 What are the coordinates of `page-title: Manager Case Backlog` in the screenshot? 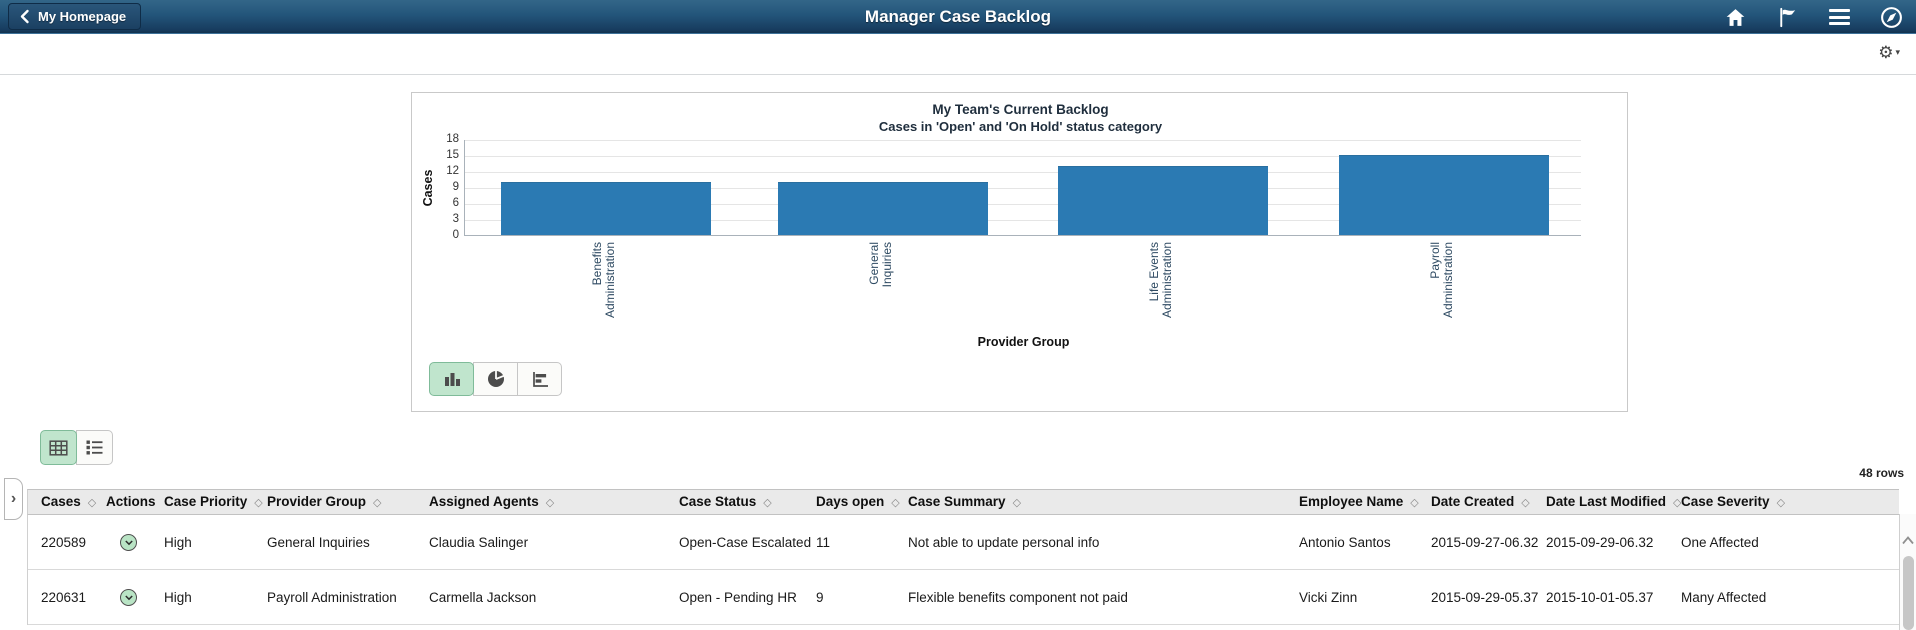 It's located at (958, 16).